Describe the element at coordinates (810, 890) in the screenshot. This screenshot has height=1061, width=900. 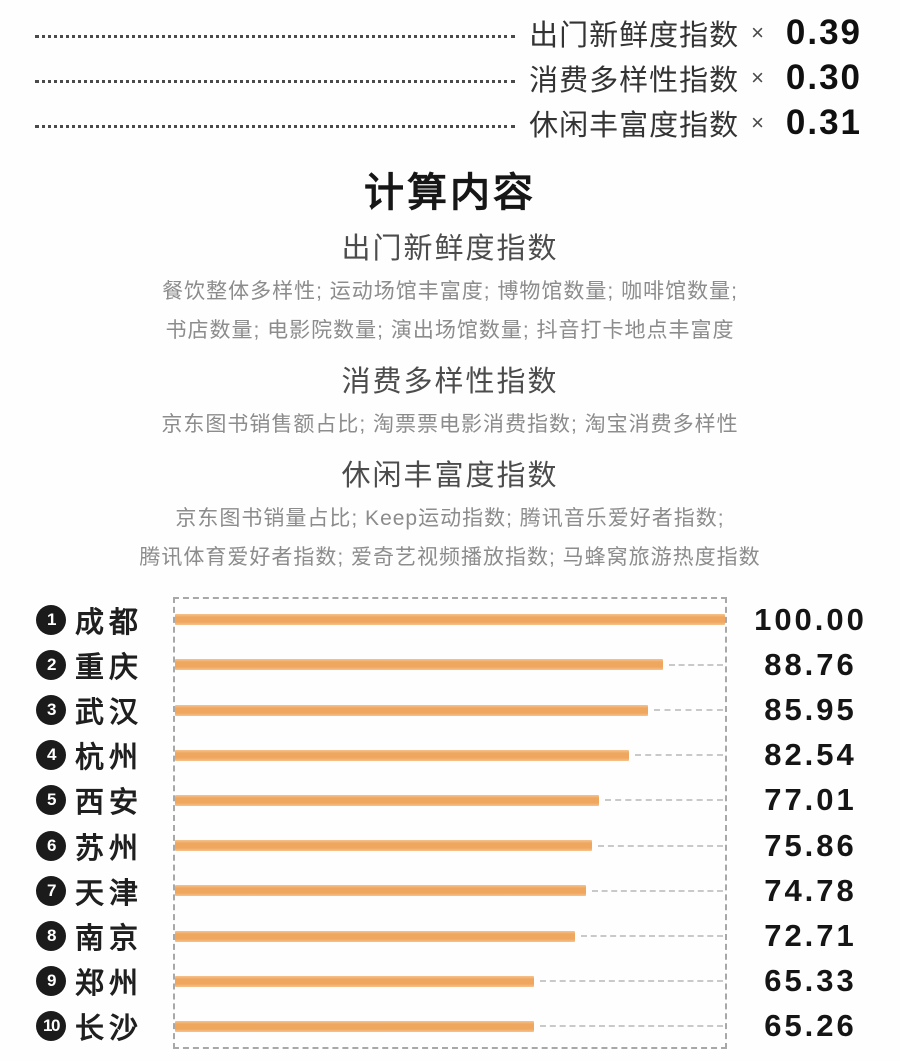
I see `value-label: 74.78` at that location.